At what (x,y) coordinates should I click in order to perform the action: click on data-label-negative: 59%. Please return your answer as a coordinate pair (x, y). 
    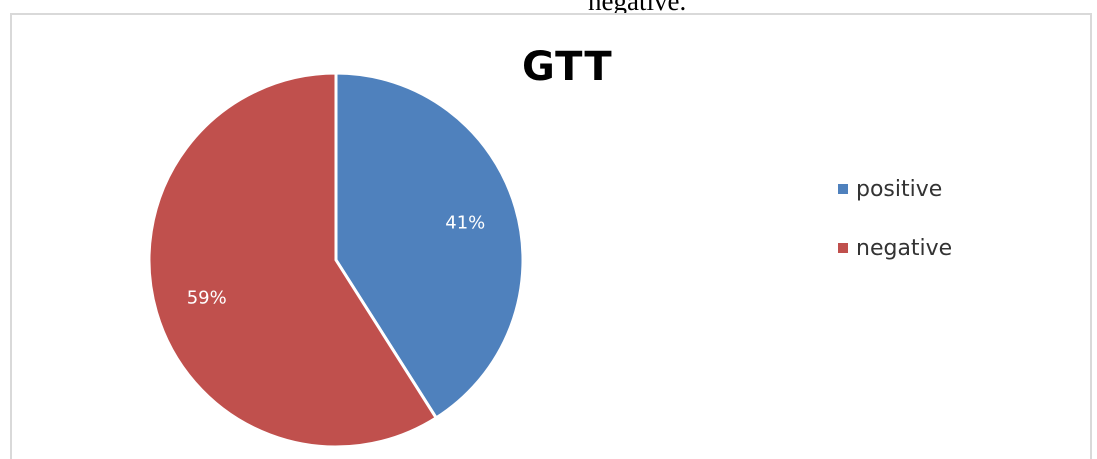
    Looking at the image, I should click on (207, 298).